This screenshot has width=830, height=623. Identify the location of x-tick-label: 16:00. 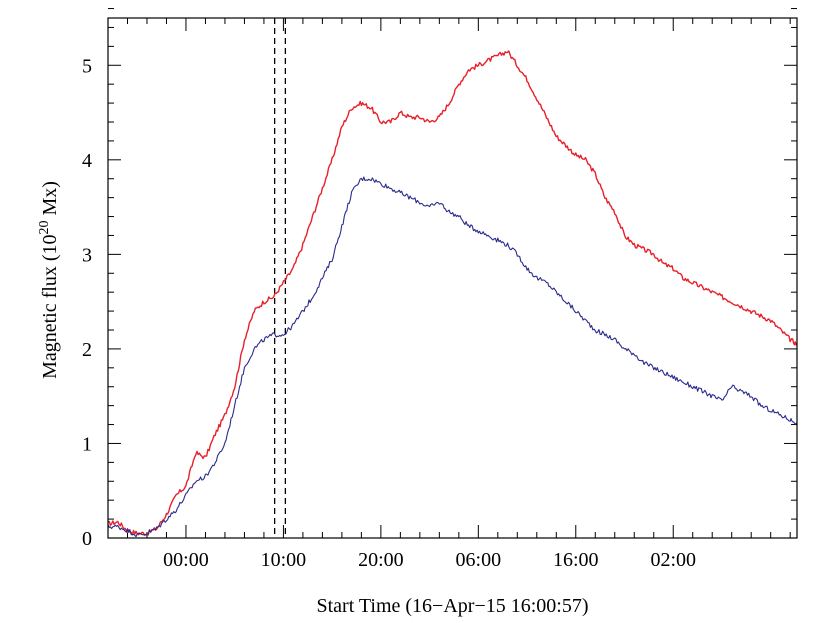
(576, 560).